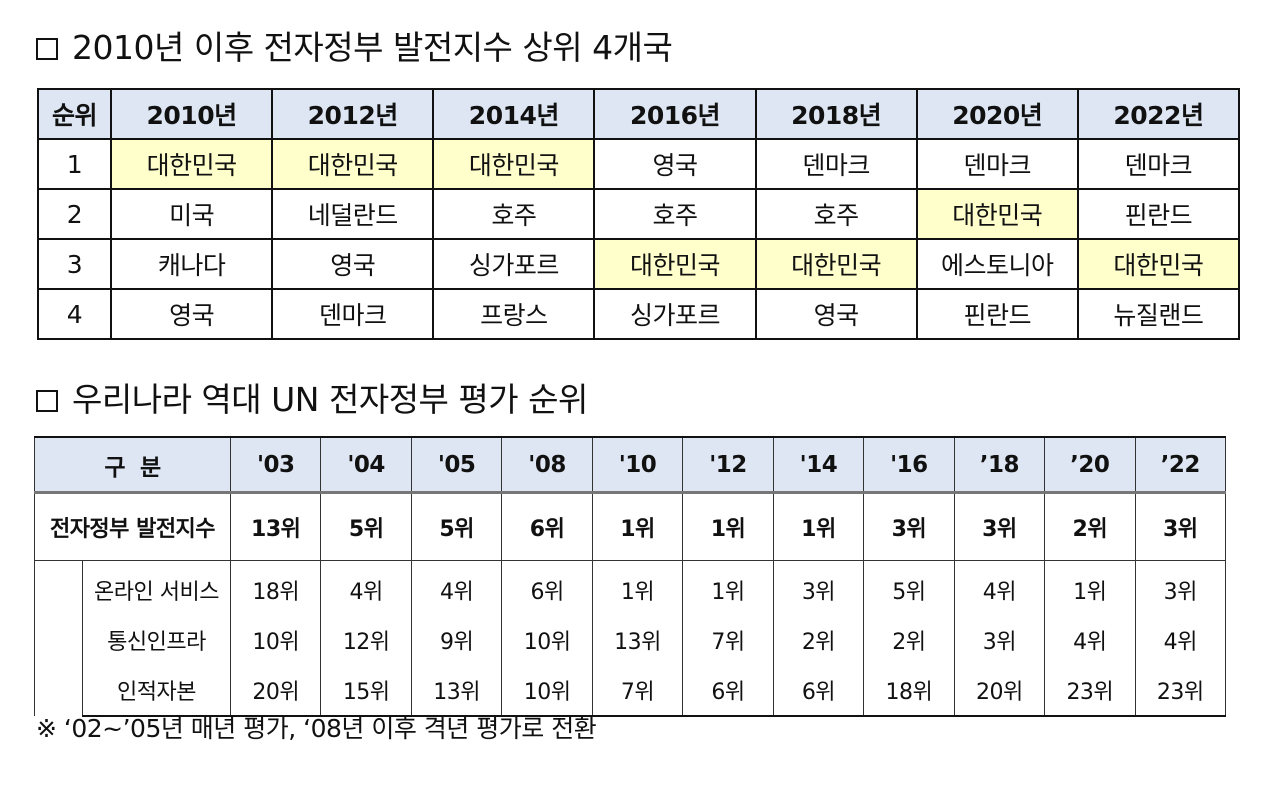 The image size is (1280, 787). Describe the element at coordinates (191, 114) in the screenshot. I see `year-header: 2010년` at that location.